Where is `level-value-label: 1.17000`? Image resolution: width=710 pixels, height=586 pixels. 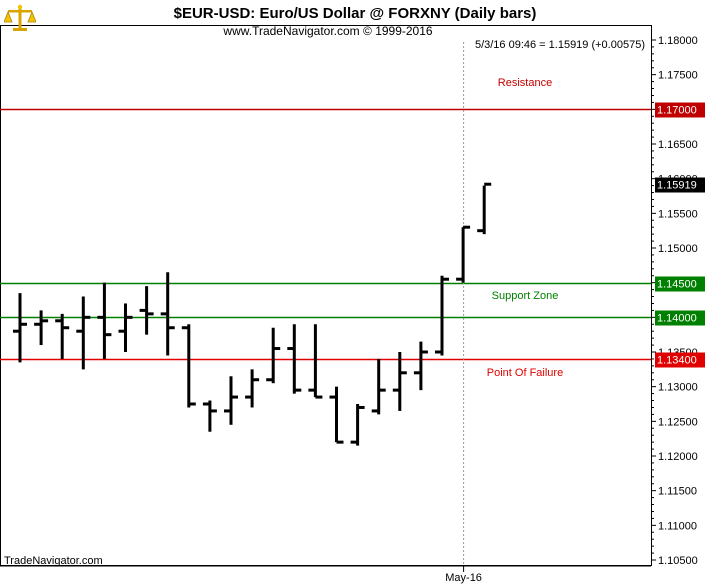 level-value-label: 1.17000 is located at coordinates (677, 111).